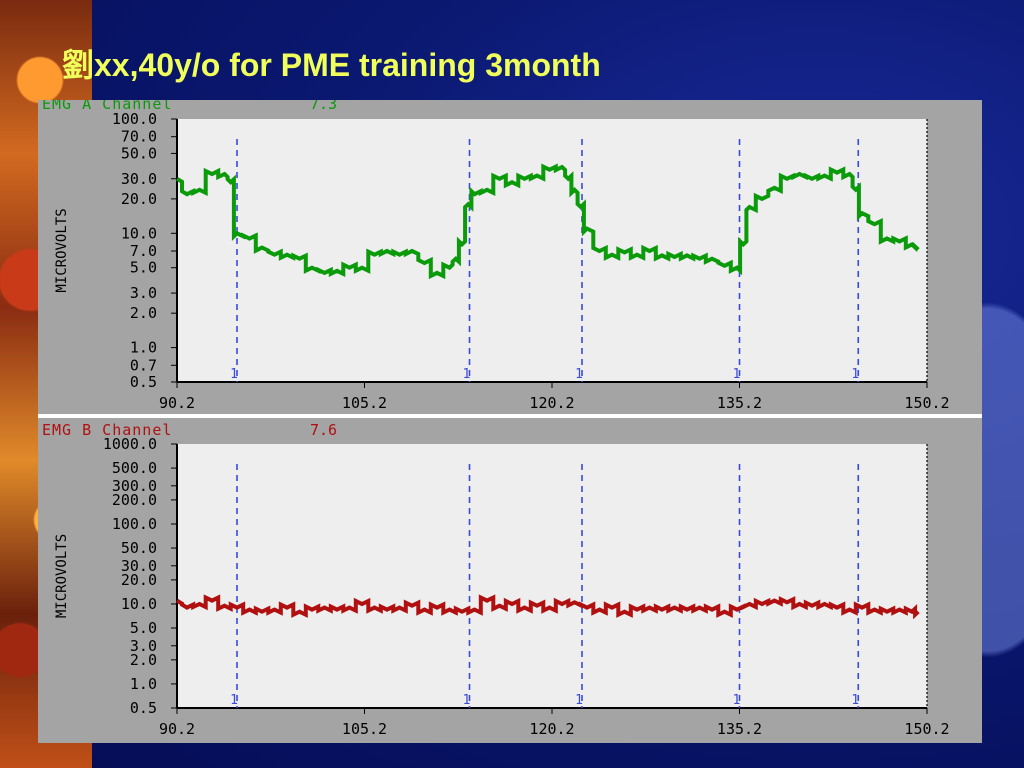 Image resolution: width=1024 pixels, height=768 pixels. I want to click on chart-b-header: EMG B Channel, so click(107, 430).